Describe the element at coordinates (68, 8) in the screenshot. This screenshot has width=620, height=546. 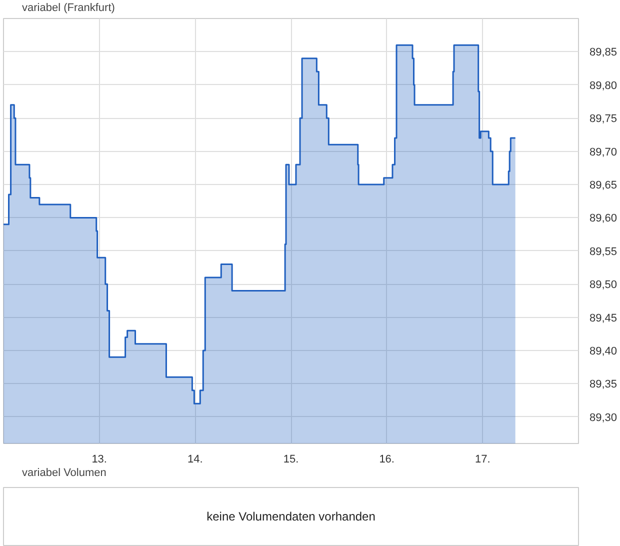
I see `text: variabel (Frankfurt)` at that location.